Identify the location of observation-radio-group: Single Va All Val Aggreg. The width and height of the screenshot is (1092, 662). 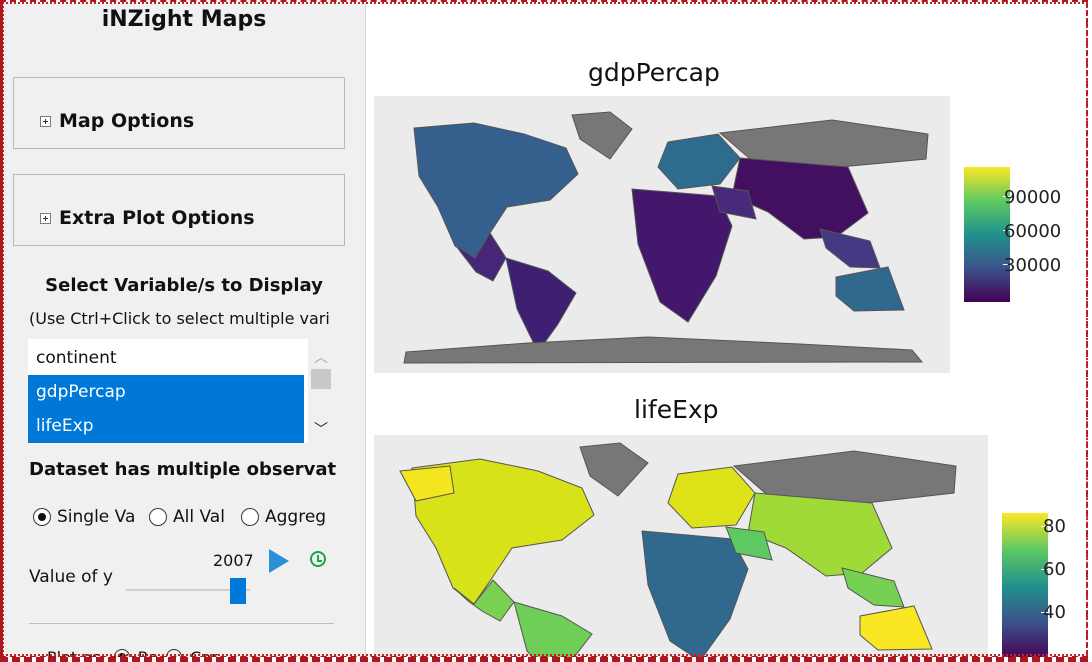
(199, 518).